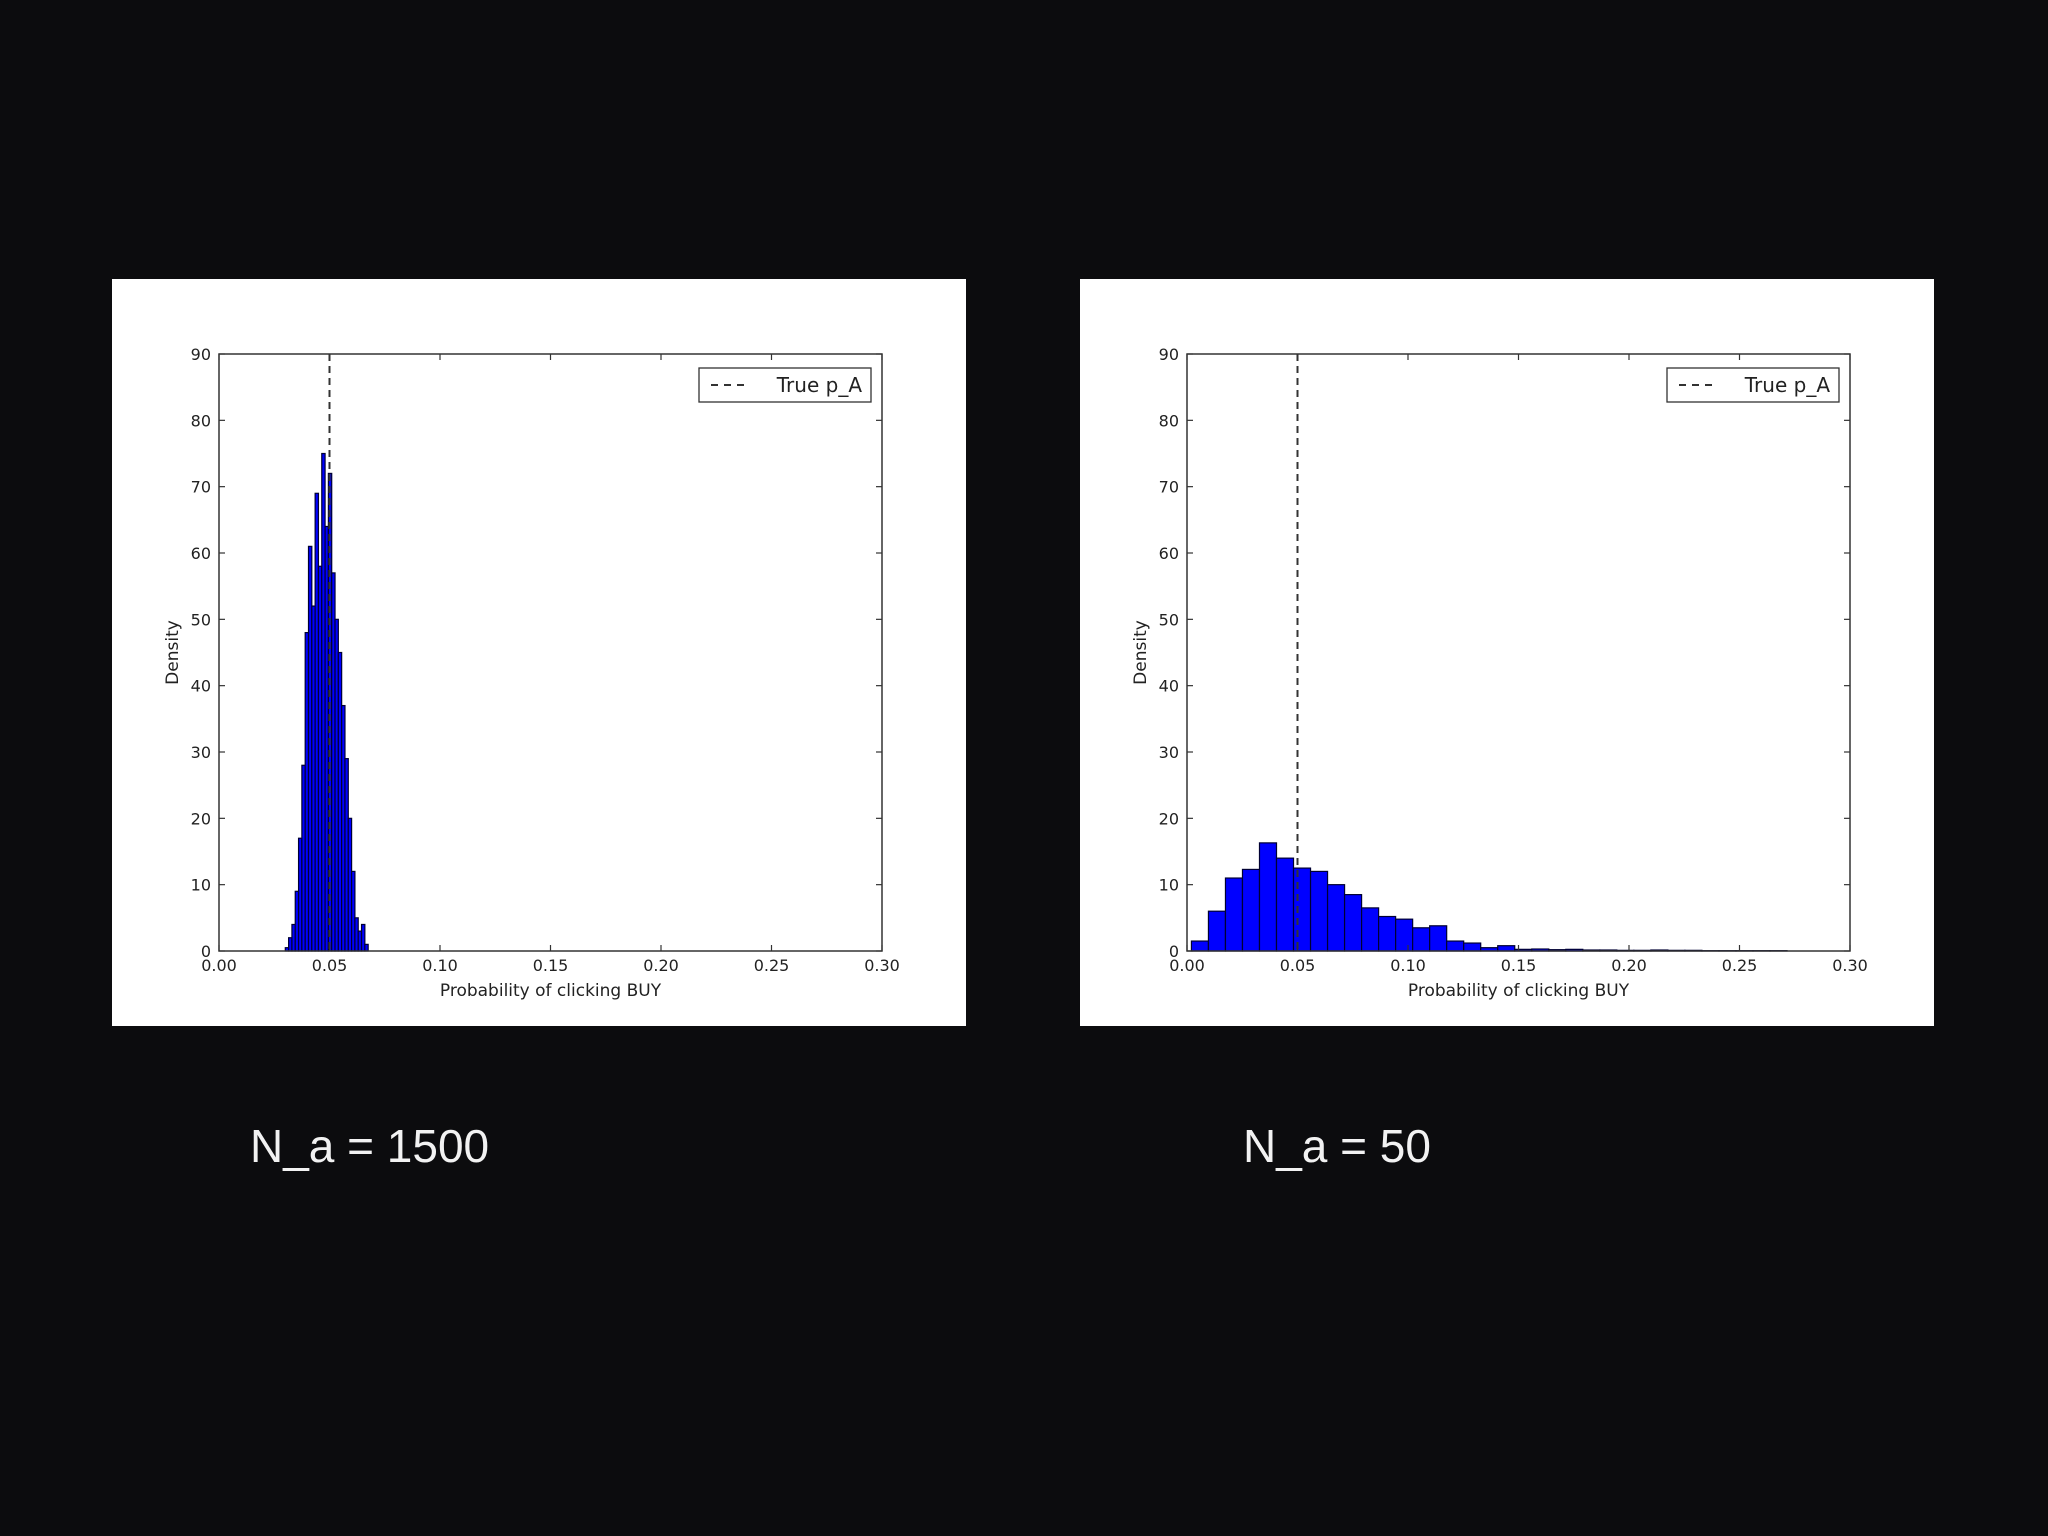 The height and width of the screenshot is (1536, 2048). Describe the element at coordinates (370, 1146) in the screenshot. I see `caption-n-a-1500: N_a = 1500` at that location.